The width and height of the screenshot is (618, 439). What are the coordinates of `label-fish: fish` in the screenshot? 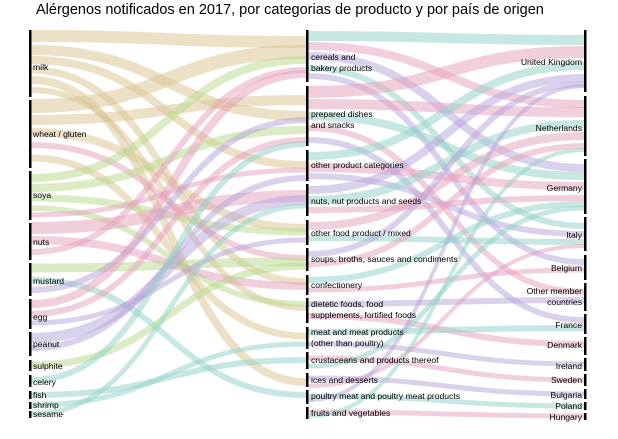 It's located at (40, 395).